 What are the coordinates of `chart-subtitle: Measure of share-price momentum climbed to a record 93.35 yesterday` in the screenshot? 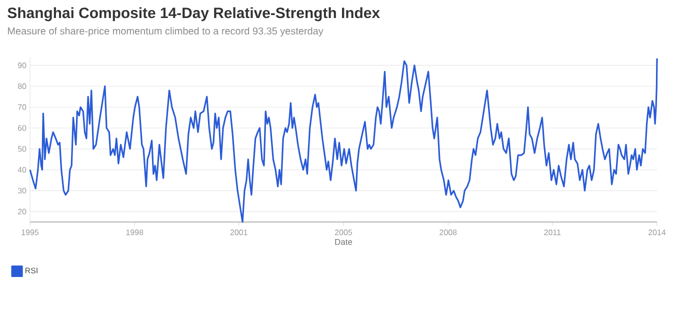 It's located at (166, 31).